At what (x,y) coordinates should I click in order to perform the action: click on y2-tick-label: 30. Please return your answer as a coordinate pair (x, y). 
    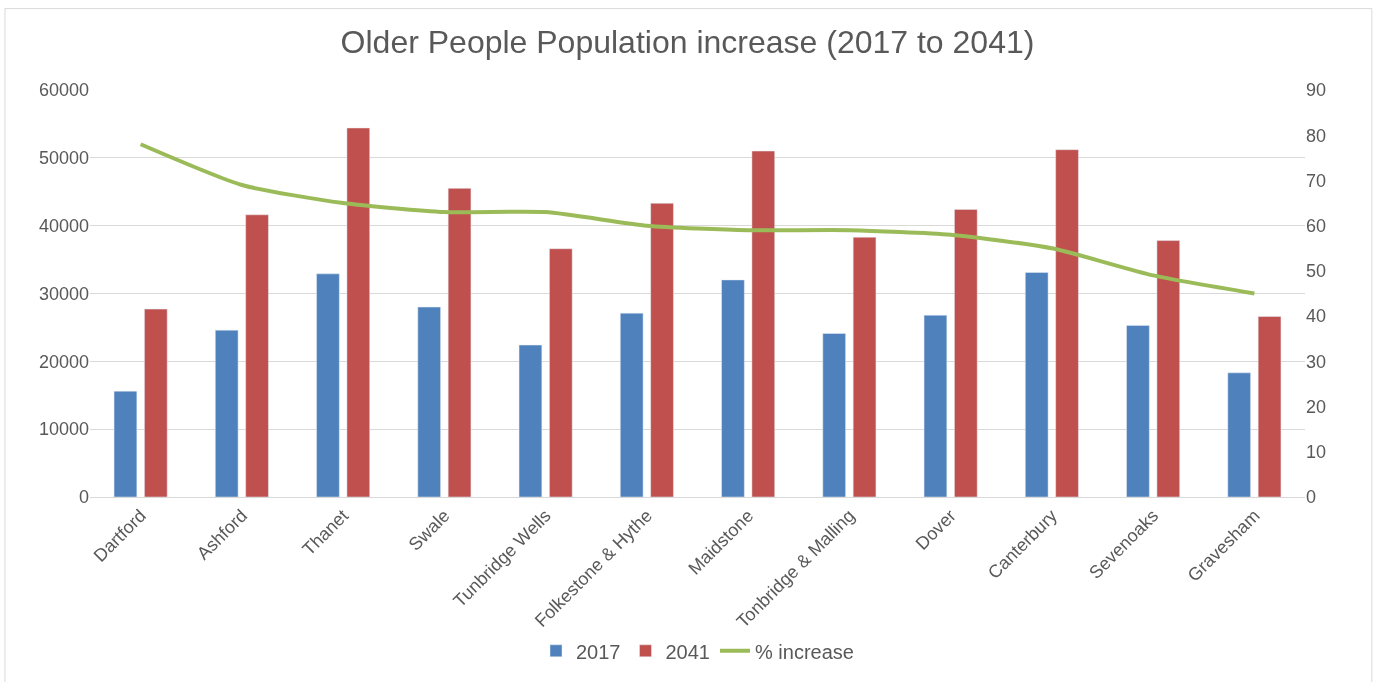
    Looking at the image, I should click on (1316, 361).